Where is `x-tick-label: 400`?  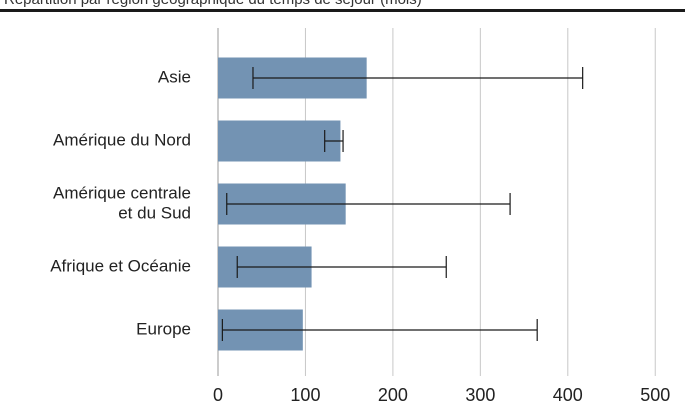
x-tick-label: 400 is located at coordinates (568, 395).